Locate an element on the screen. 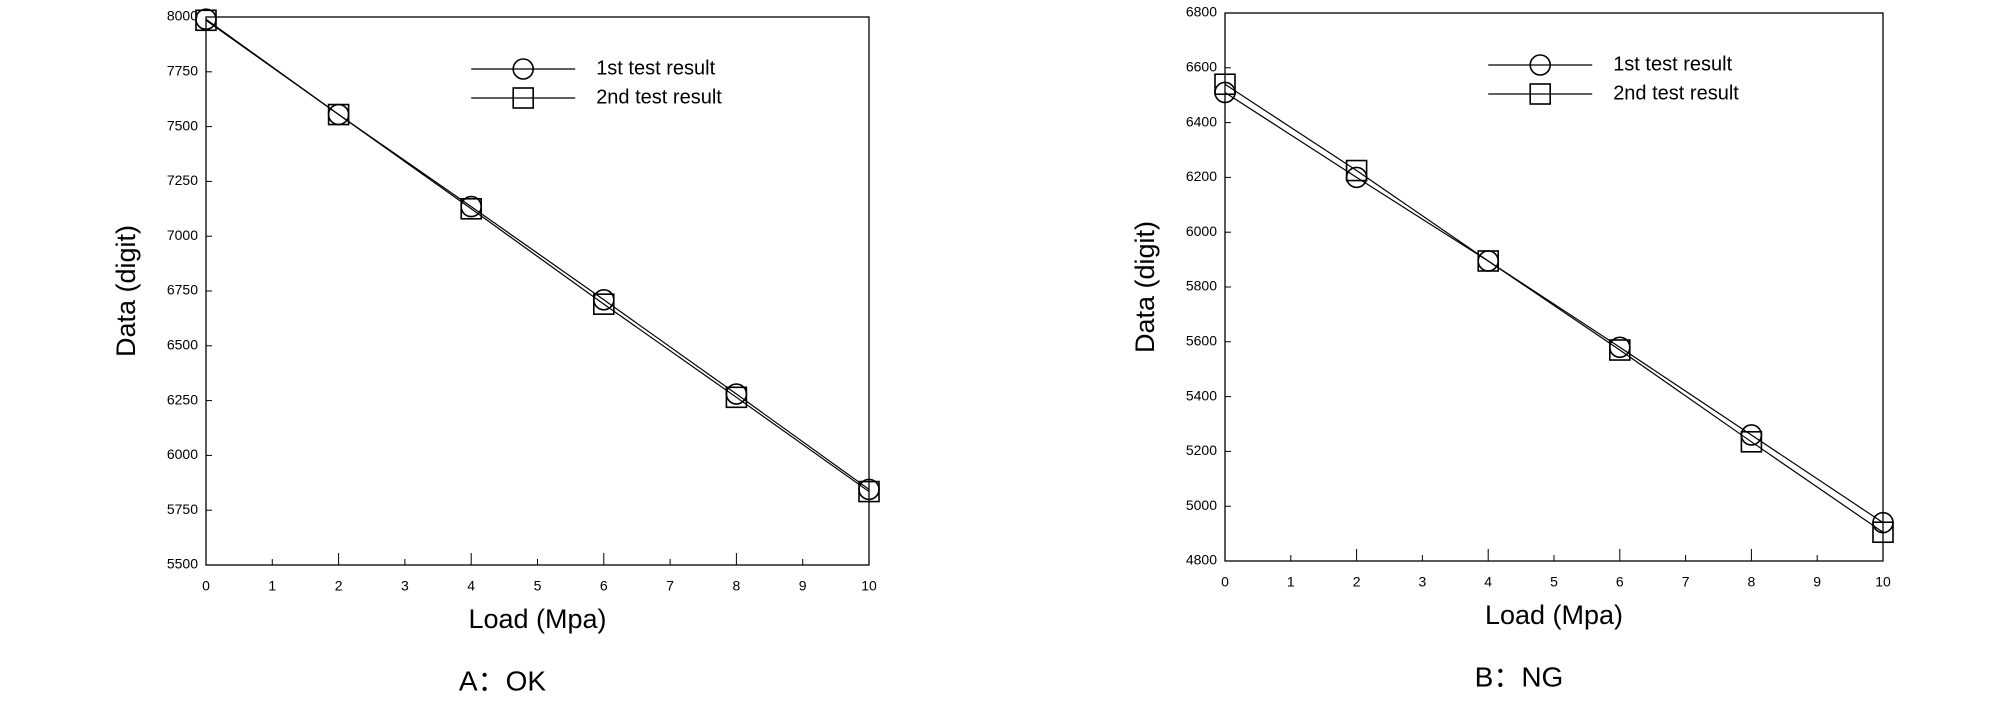 The height and width of the screenshot is (704, 2008). y-tick-label: 7500 is located at coordinates (182, 125).